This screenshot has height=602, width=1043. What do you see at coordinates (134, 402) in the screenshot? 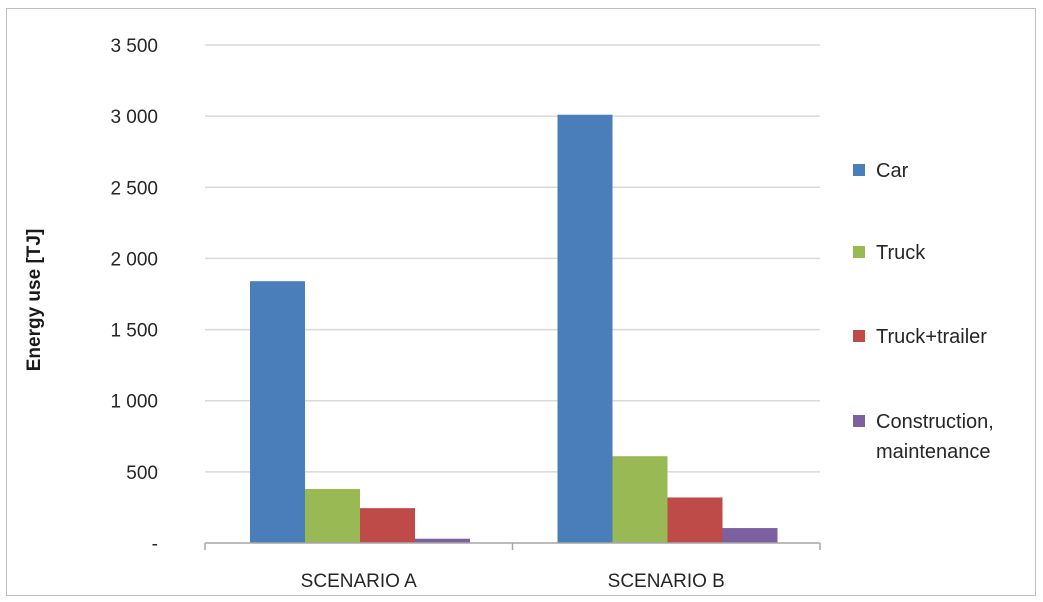
I see `y-tick-label: 1 000` at bounding box center [134, 402].